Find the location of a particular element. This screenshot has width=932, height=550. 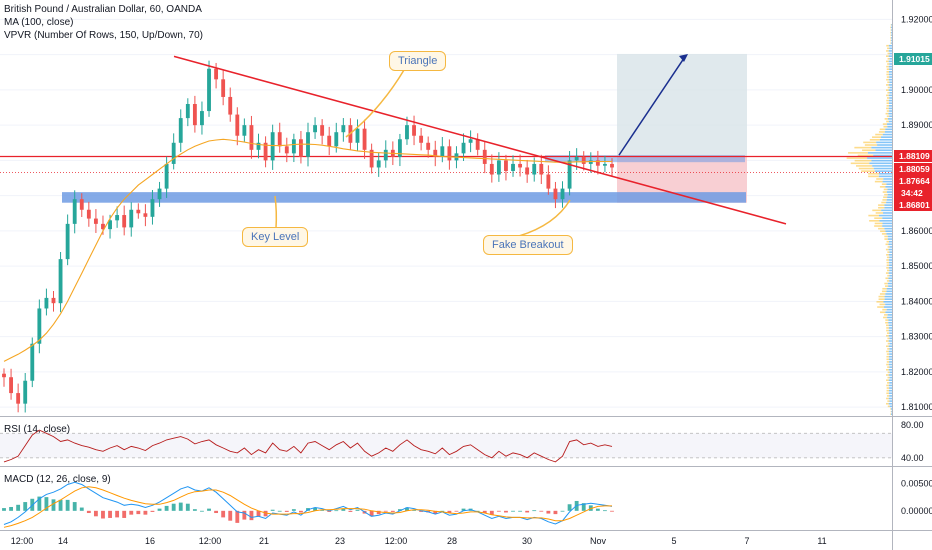

signal-line is located at coordinates (307, 507).